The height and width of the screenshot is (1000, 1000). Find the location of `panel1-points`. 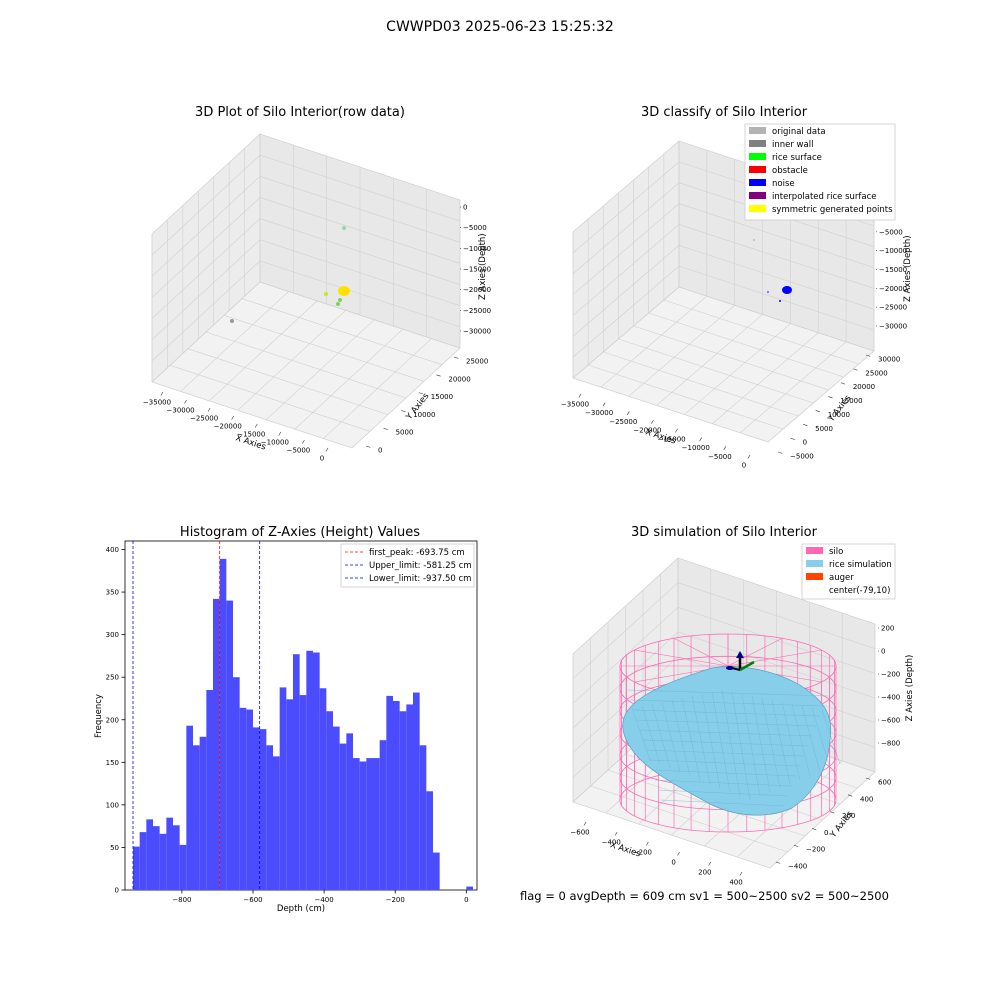

panel1-points is located at coordinates (290, 274).